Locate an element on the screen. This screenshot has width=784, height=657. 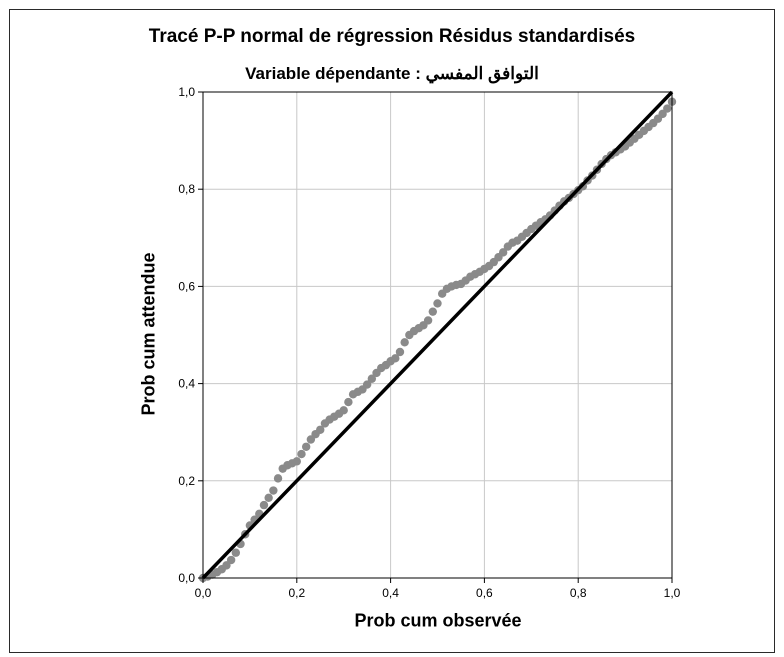
x-tick-label: 0,2 is located at coordinates (296, 593).